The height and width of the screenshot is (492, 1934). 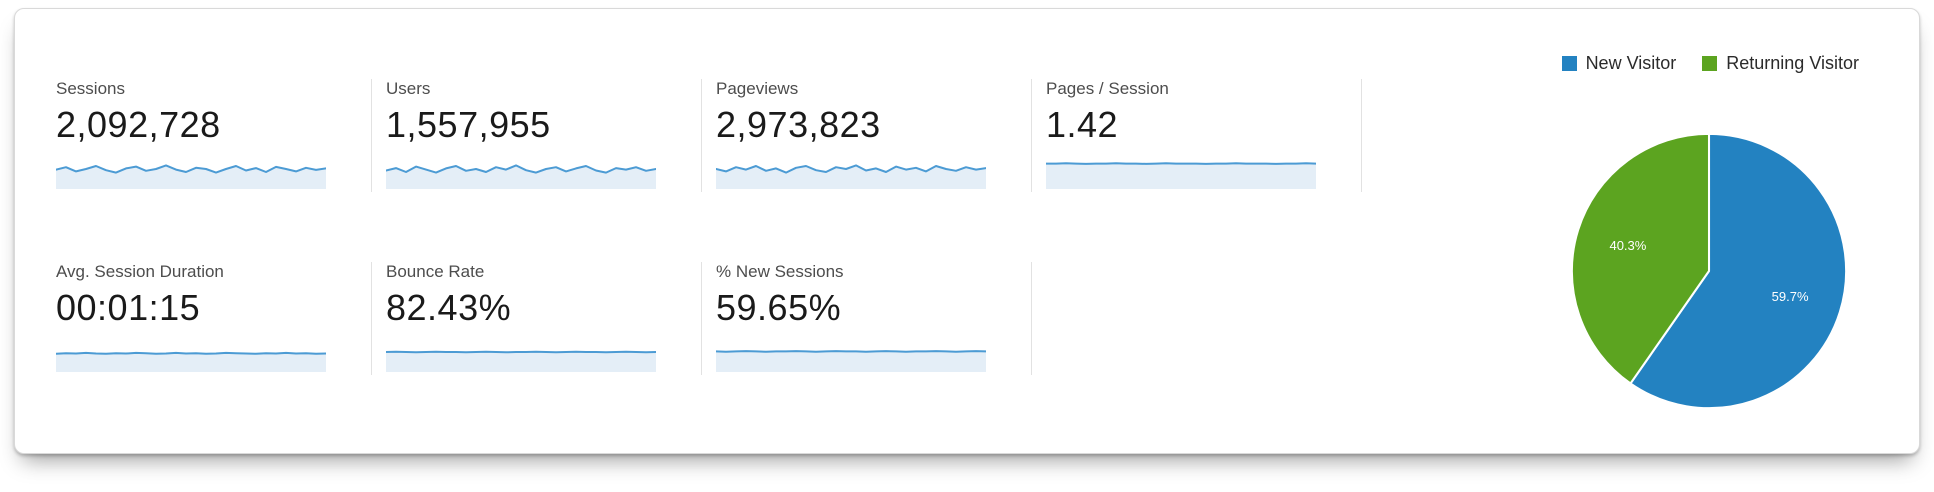 What do you see at coordinates (128, 307) in the screenshot?
I see `metric-value: 00:01:15` at bounding box center [128, 307].